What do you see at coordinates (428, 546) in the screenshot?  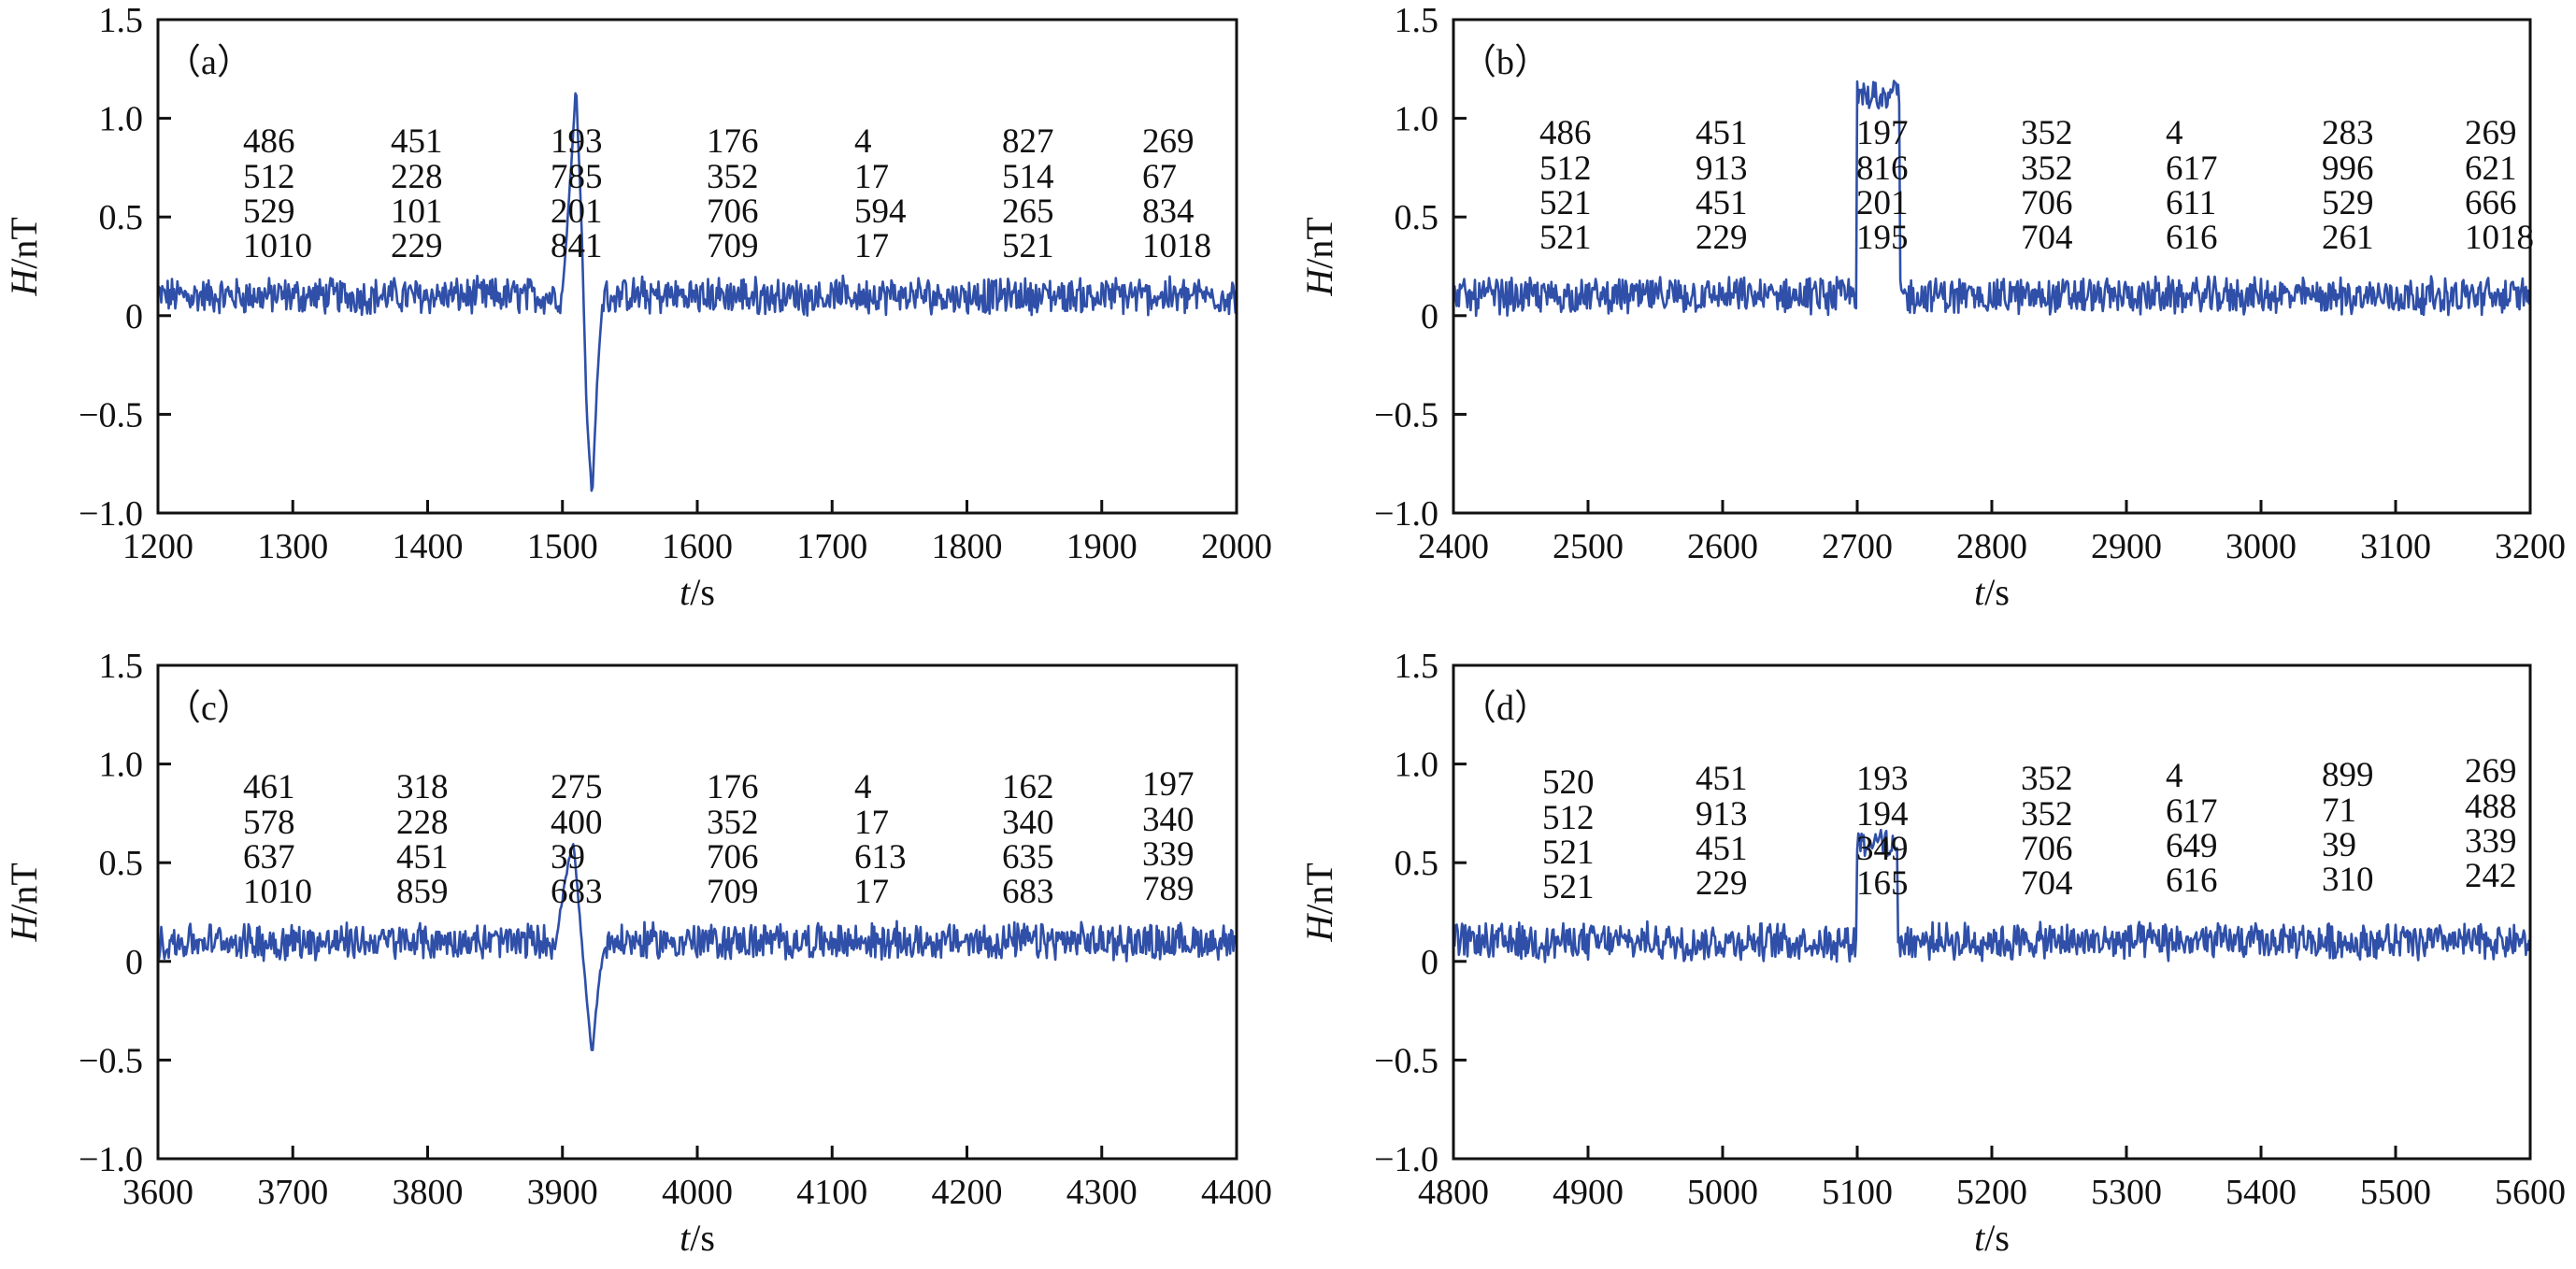 I see `x-tick-label: 1400` at bounding box center [428, 546].